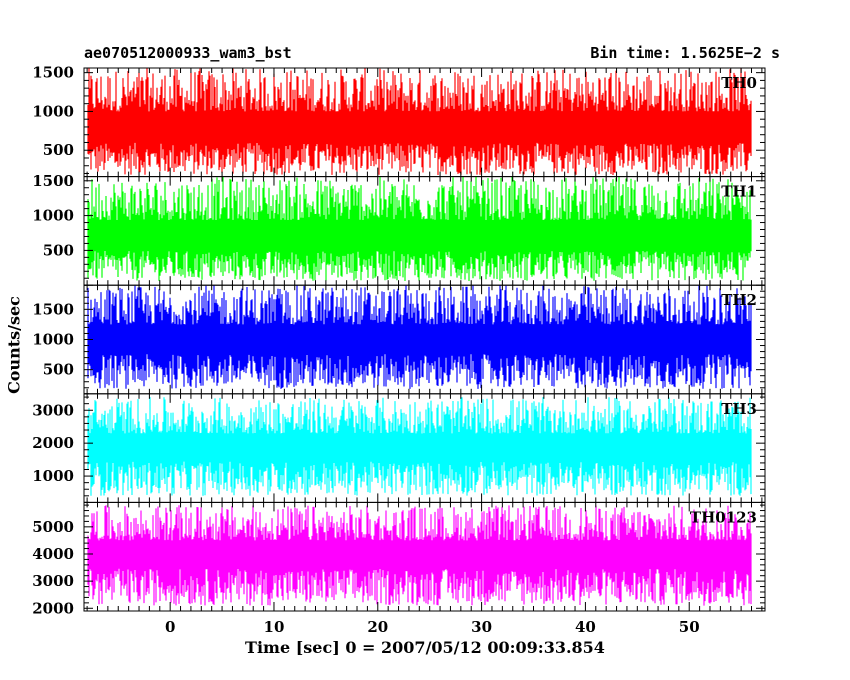 Image resolution: width=850 pixels, height=680 pixels. What do you see at coordinates (481, 627) in the screenshot?
I see `x-tick-label: 30` at bounding box center [481, 627].